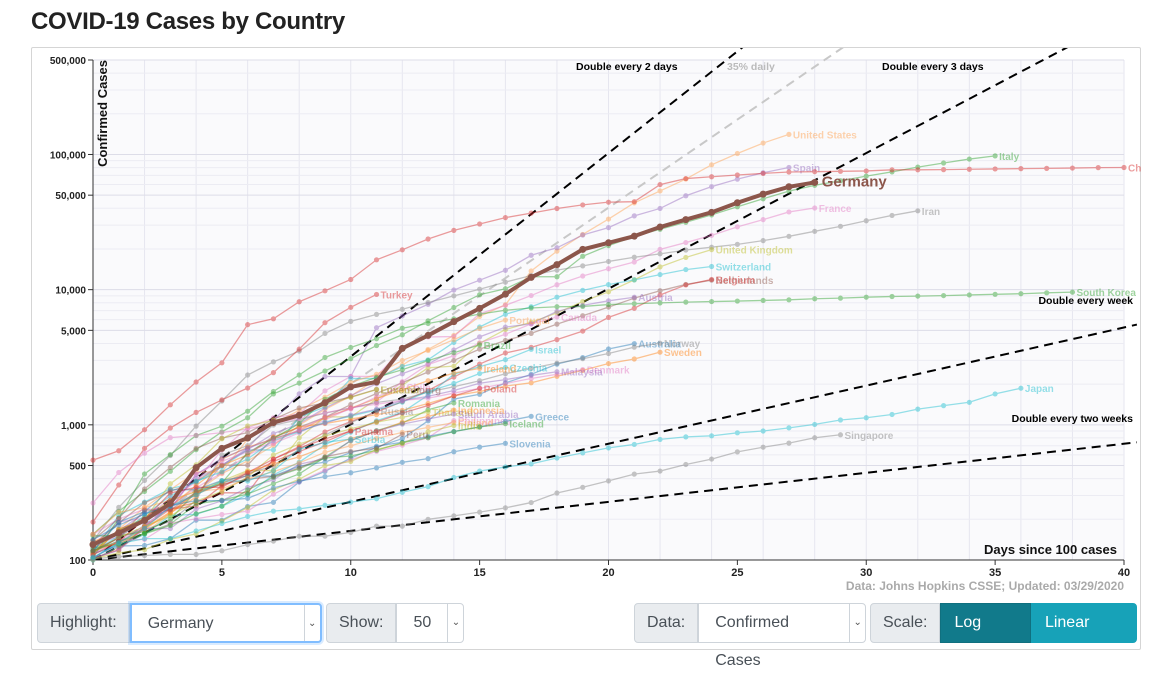  What do you see at coordinates (1039, 389) in the screenshot?
I see `series-label: Japan` at bounding box center [1039, 389].